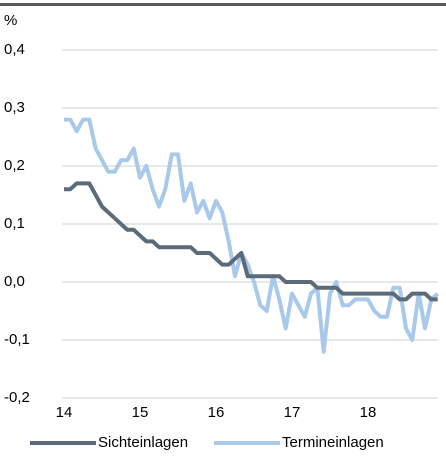 This screenshot has height=459, width=446. I want to click on x-tick-label: 18, so click(368, 412).